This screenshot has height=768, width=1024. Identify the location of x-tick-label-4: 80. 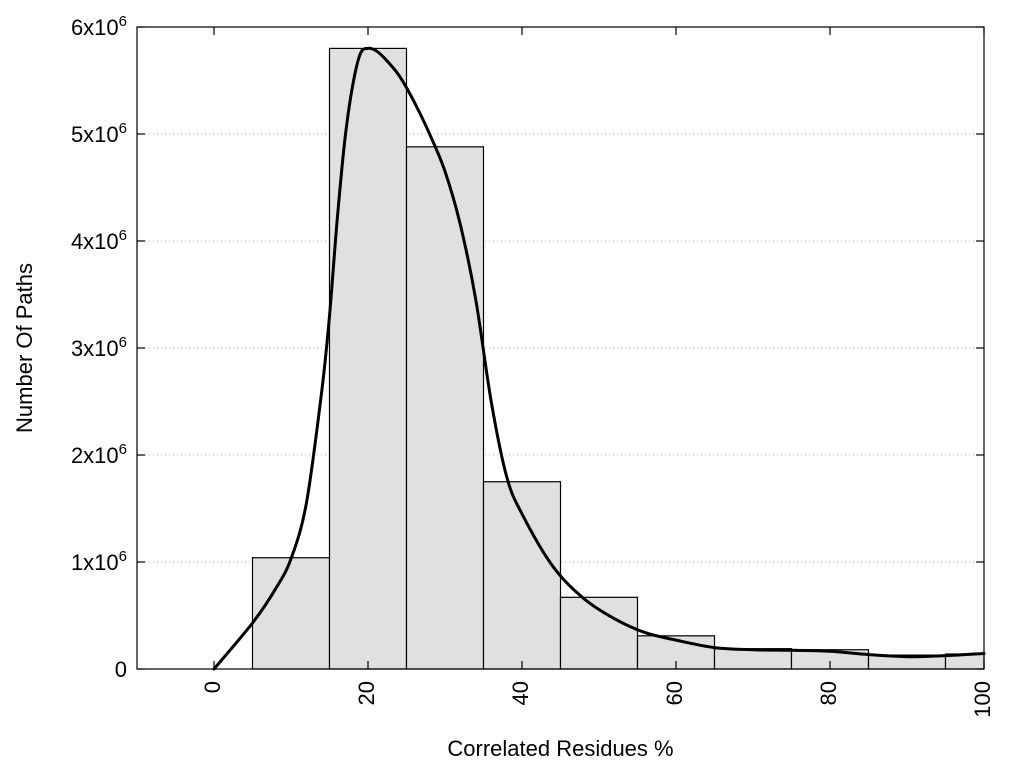
(828, 693).